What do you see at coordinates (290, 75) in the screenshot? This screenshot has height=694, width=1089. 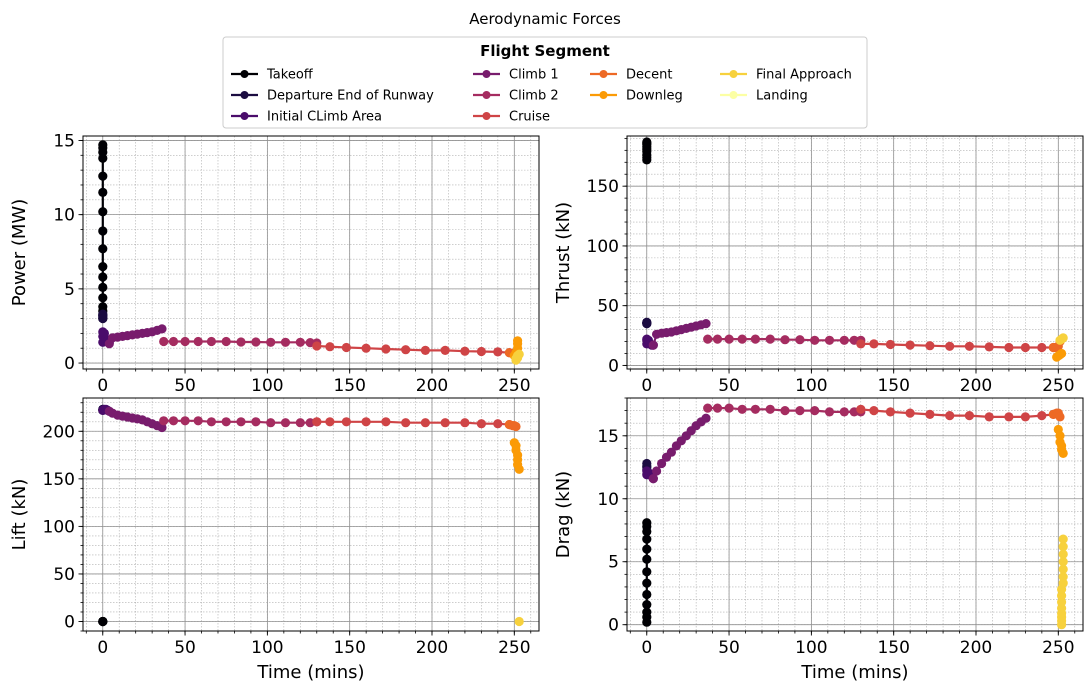 I see `legend-label: Takeoff` at bounding box center [290, 75].